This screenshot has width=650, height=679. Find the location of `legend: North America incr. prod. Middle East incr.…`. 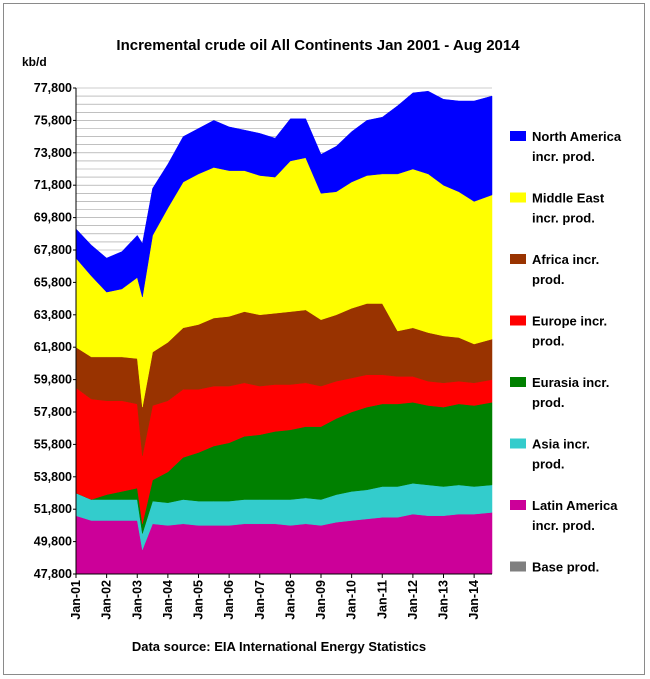

legend: North America incr. prod. Middle East incr.… is located at coordinates (566, 352).